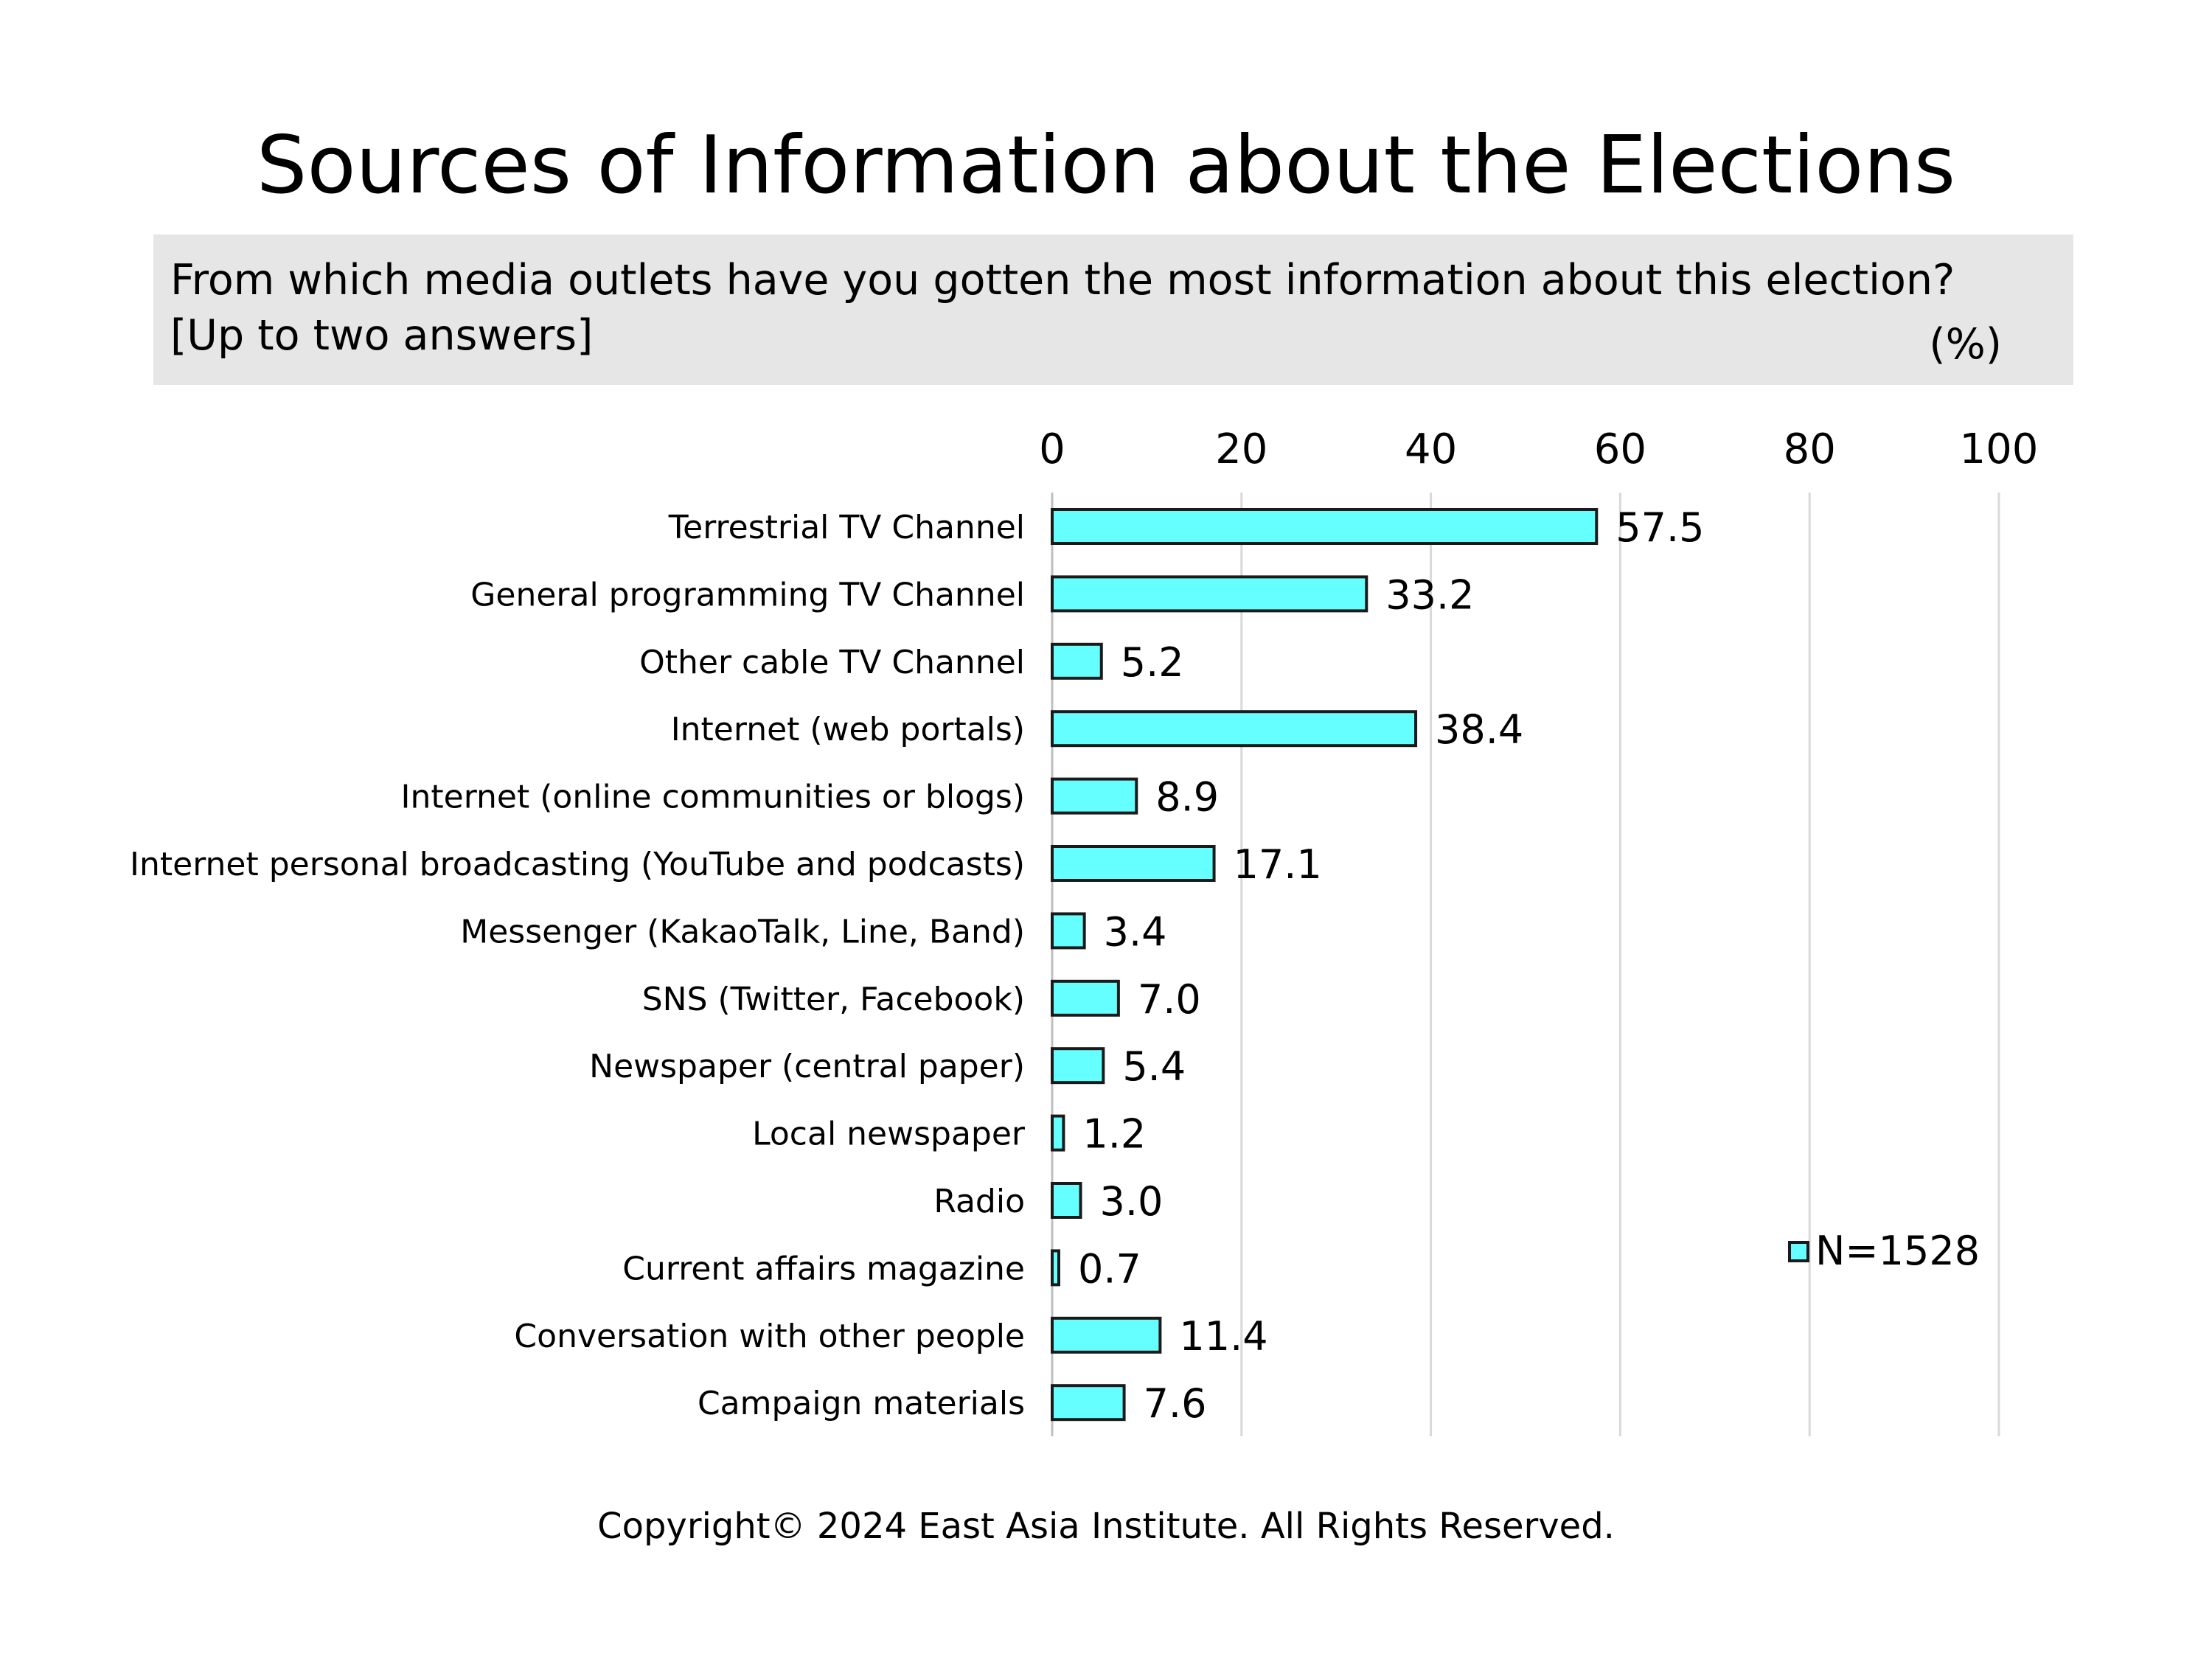  I want to click on data-label: 3.4, so click(1135, 931).